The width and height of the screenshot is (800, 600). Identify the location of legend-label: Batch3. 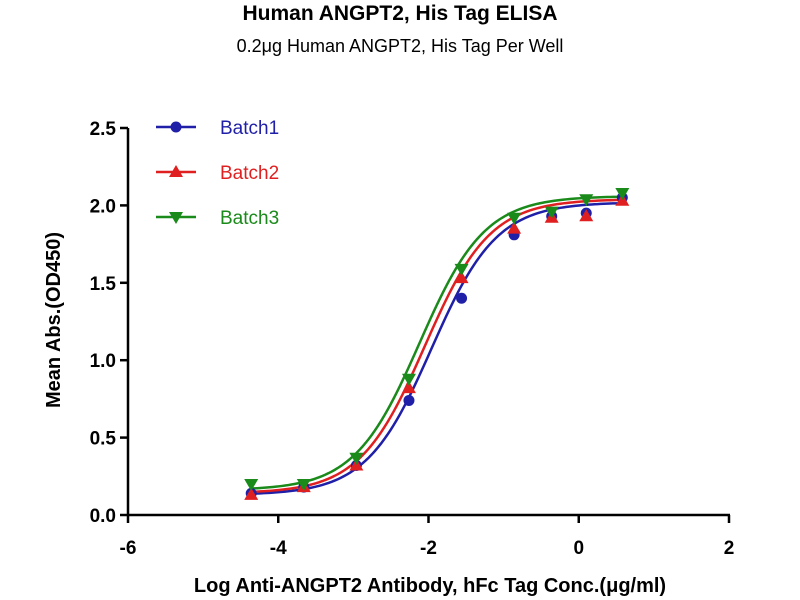
(249, 218).